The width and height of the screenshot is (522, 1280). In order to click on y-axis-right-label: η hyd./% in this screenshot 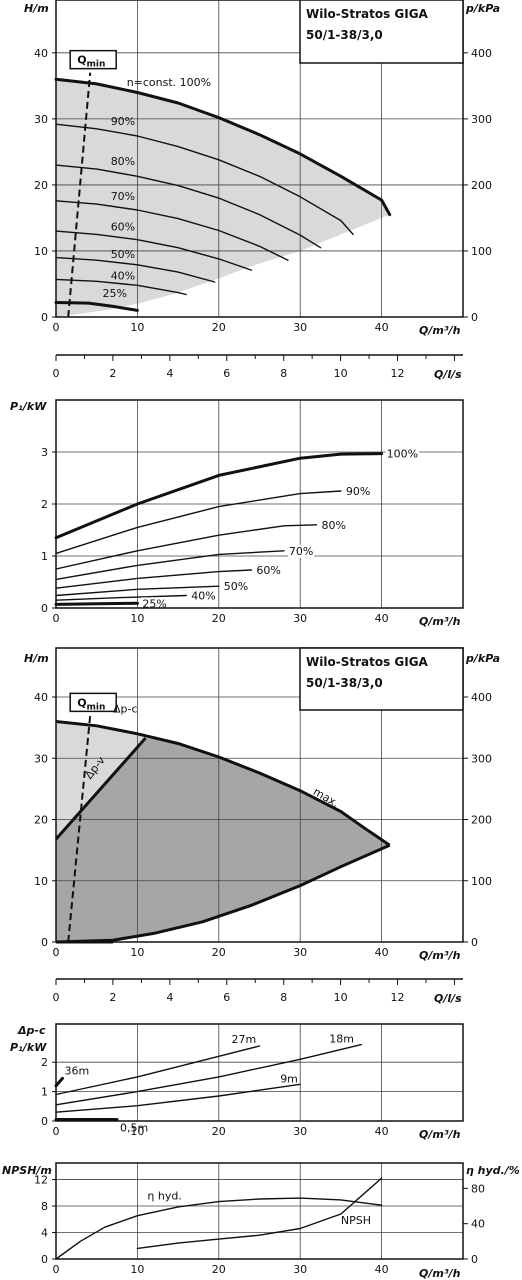, I will do `click(493, 1170)`.